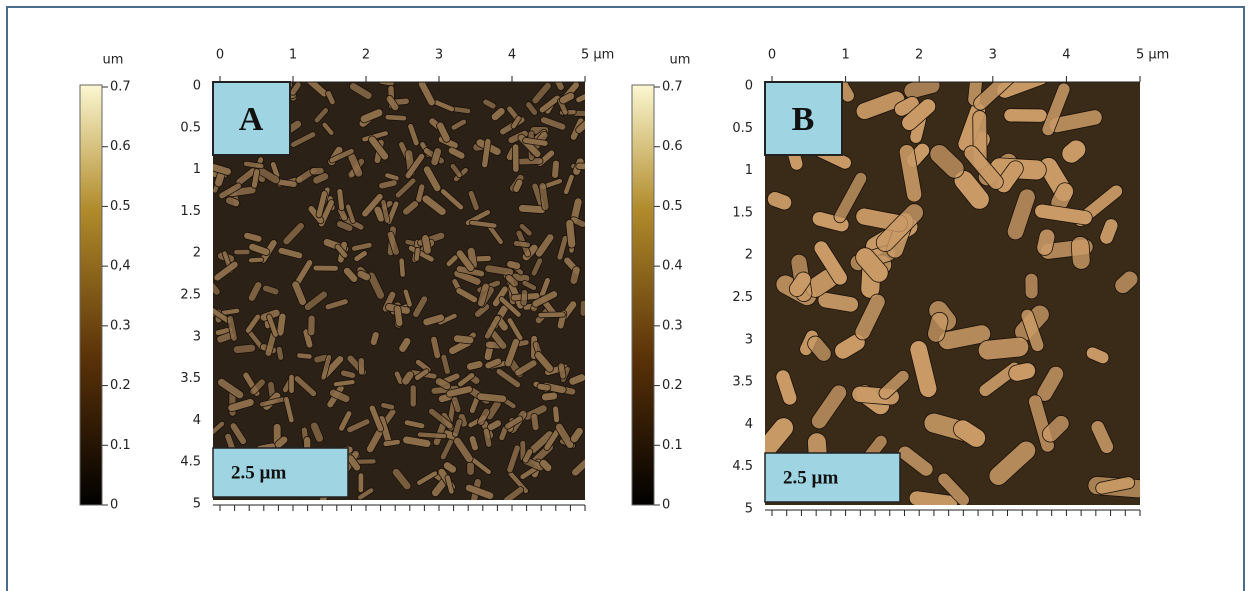 This screenshot has height=591, width=1251. Describe the element at coordinates (190, 211) in the screenshot. I see `y-tick-label: 1.5` at that location.